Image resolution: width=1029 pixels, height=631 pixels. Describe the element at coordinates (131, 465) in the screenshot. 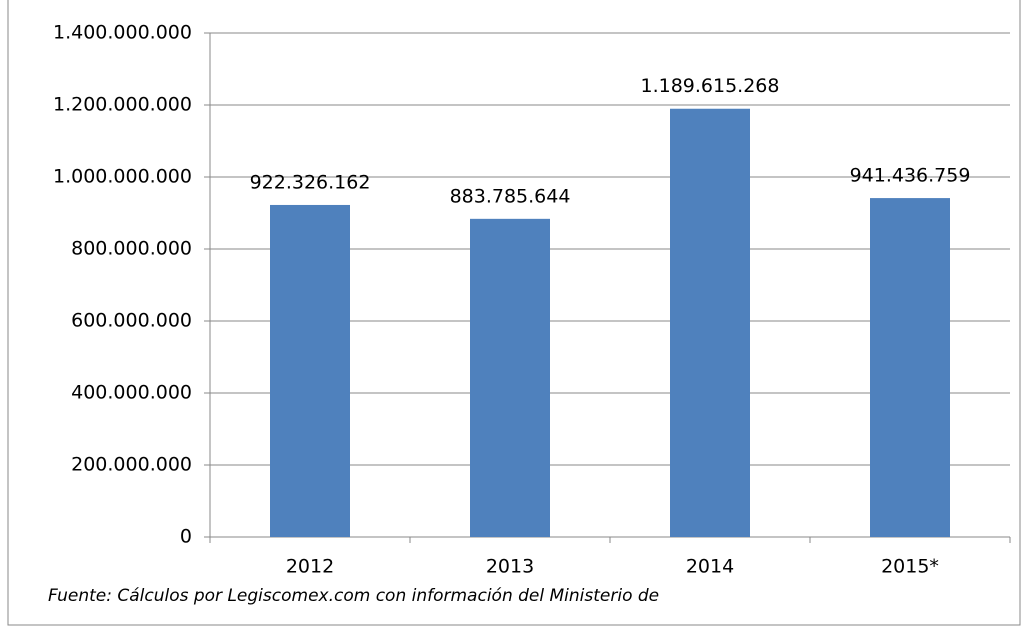

I see `y-tick-label: 200.000.000` at that location.